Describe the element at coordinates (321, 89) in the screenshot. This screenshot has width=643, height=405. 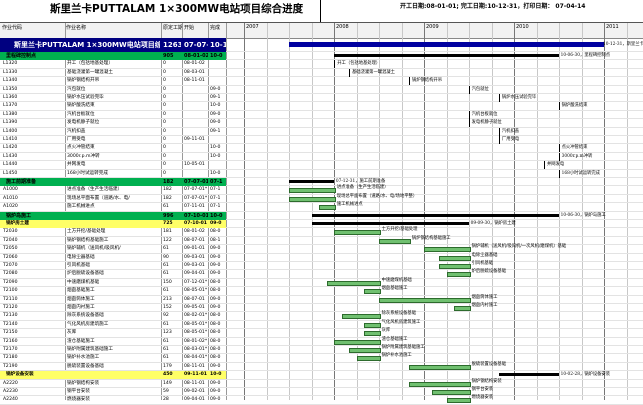
I see `activity-row: L1350 汽包就位 0 09-0 汽包就位` at that location.